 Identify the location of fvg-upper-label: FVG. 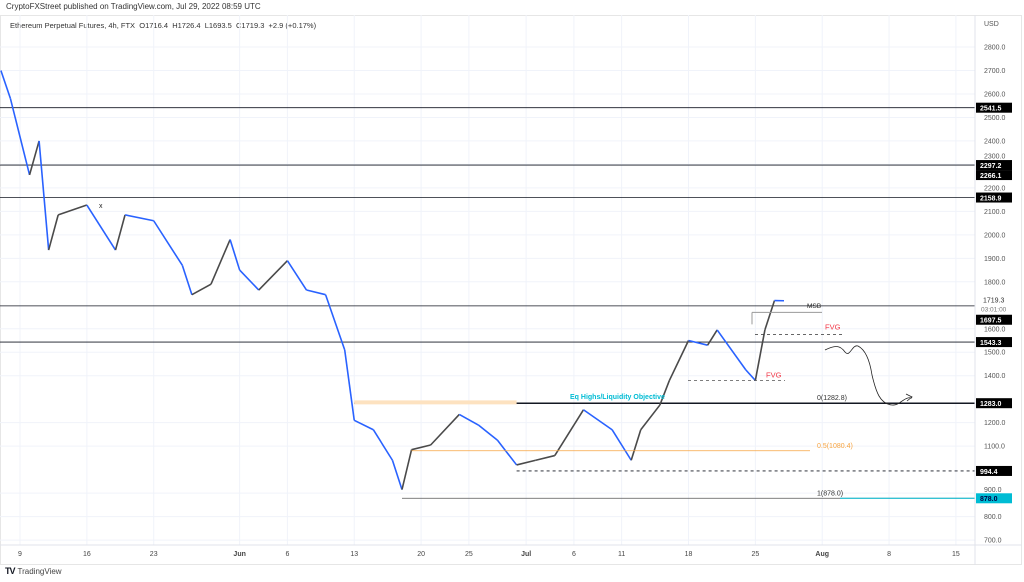
(833, 327).